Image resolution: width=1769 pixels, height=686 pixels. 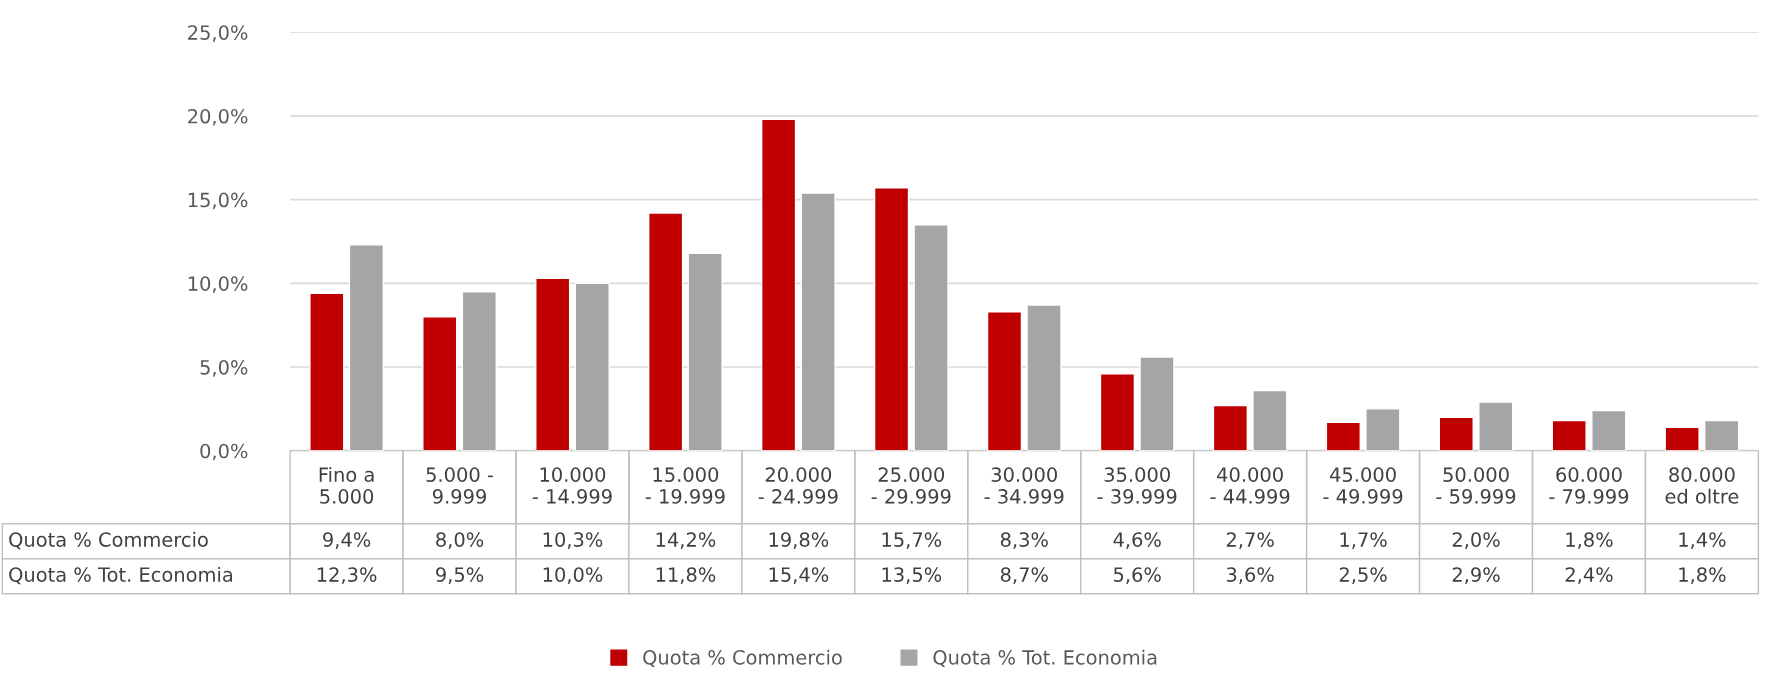 What do you see at coordinates (347, 575) in the screenshot?
I see `data-label: 12,3%` at bounding box center [347, 575].